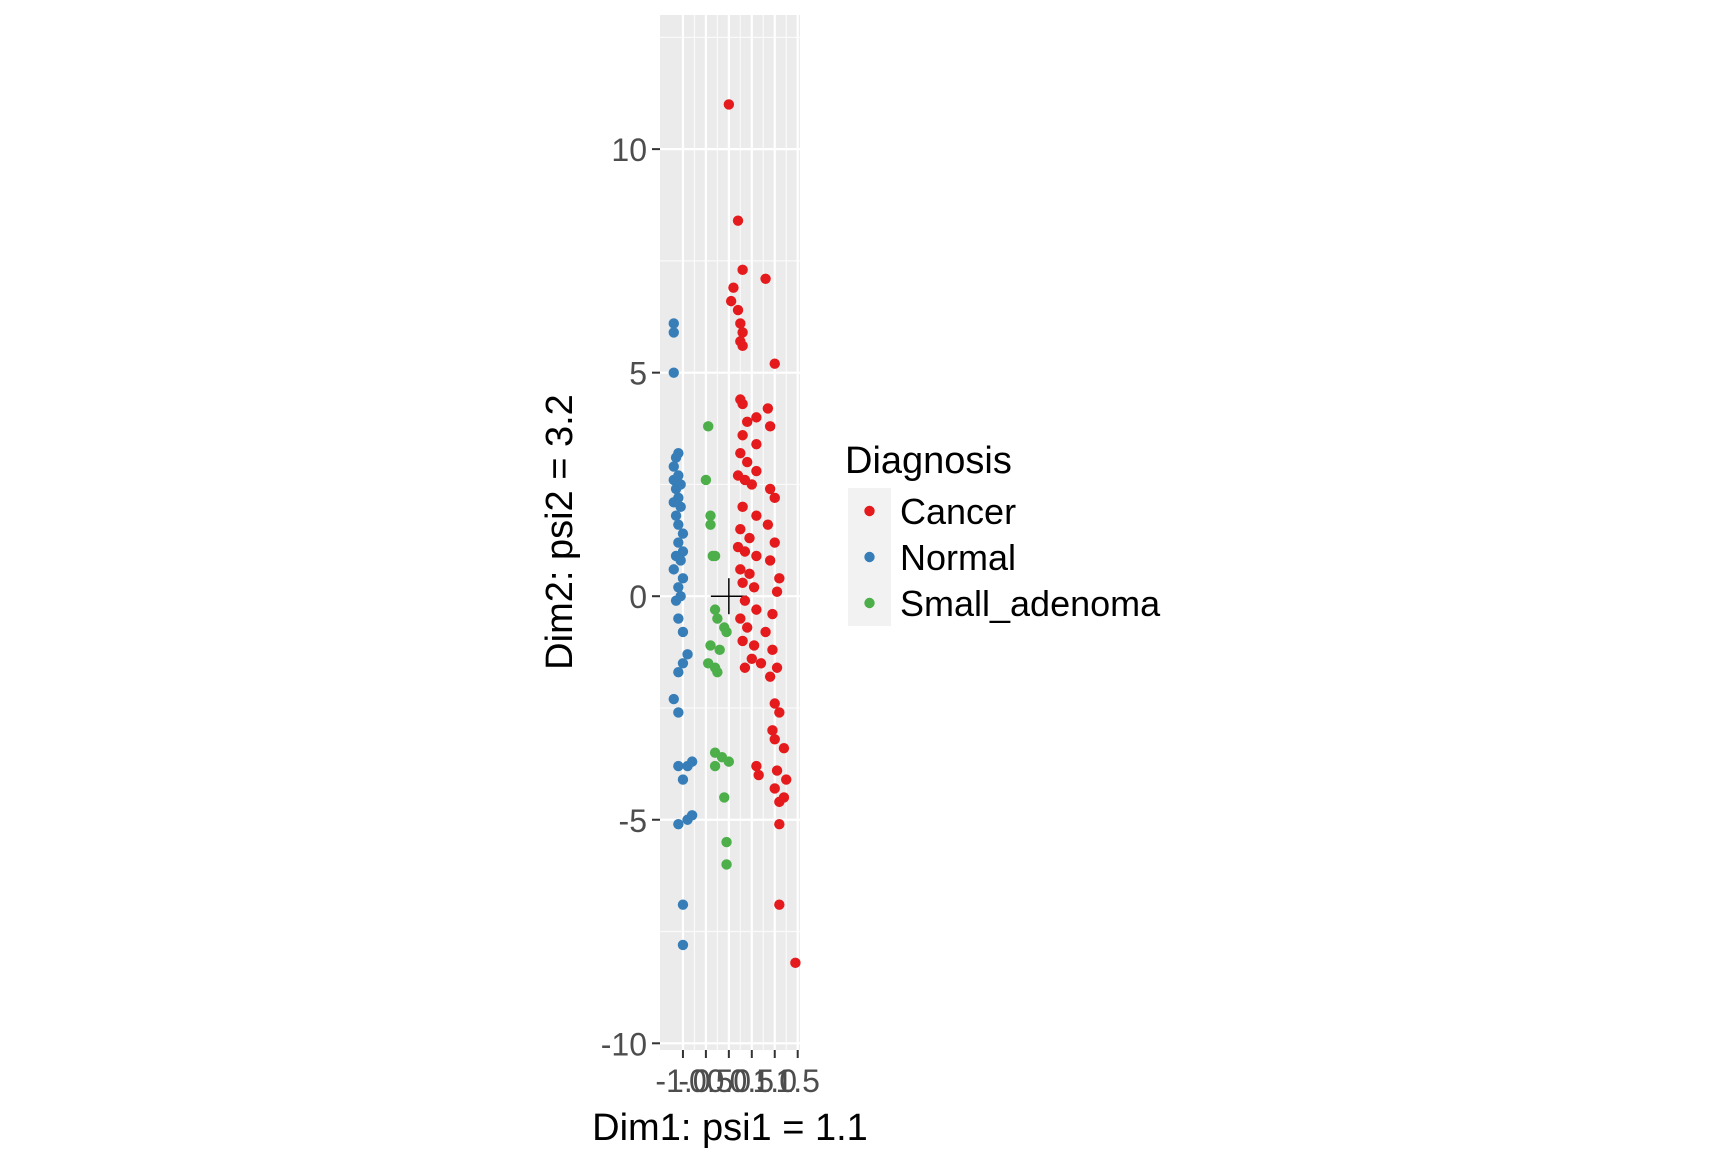 The width and height of the screenshot is (1728, 1157). Describe the element at coordinates (560, 532) in the screenshot. I see `y-axis-title: Dim2: psi2 = 3.2` at that location.